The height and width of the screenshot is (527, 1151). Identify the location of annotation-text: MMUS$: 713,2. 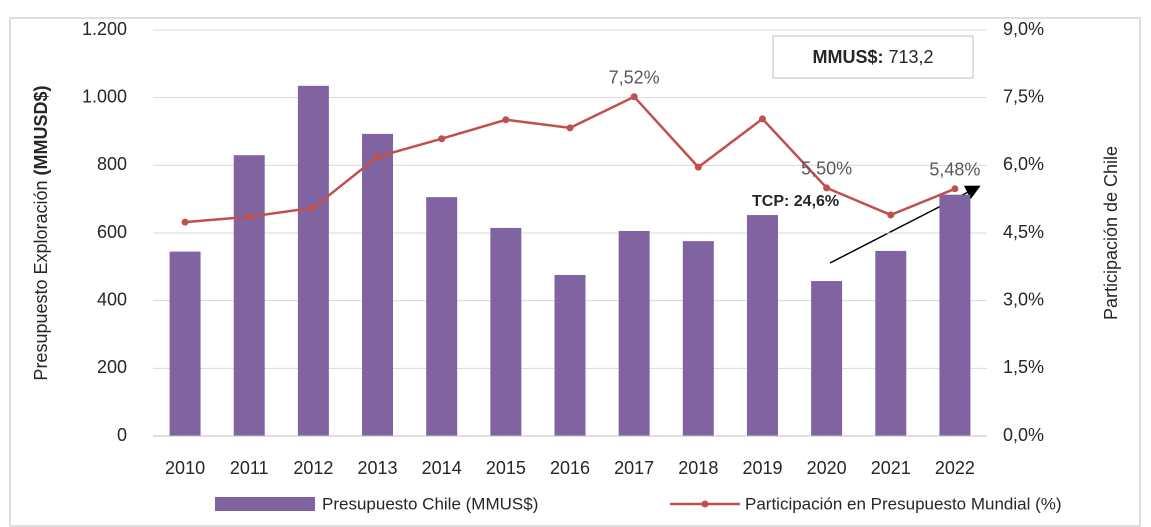
(872, 57).